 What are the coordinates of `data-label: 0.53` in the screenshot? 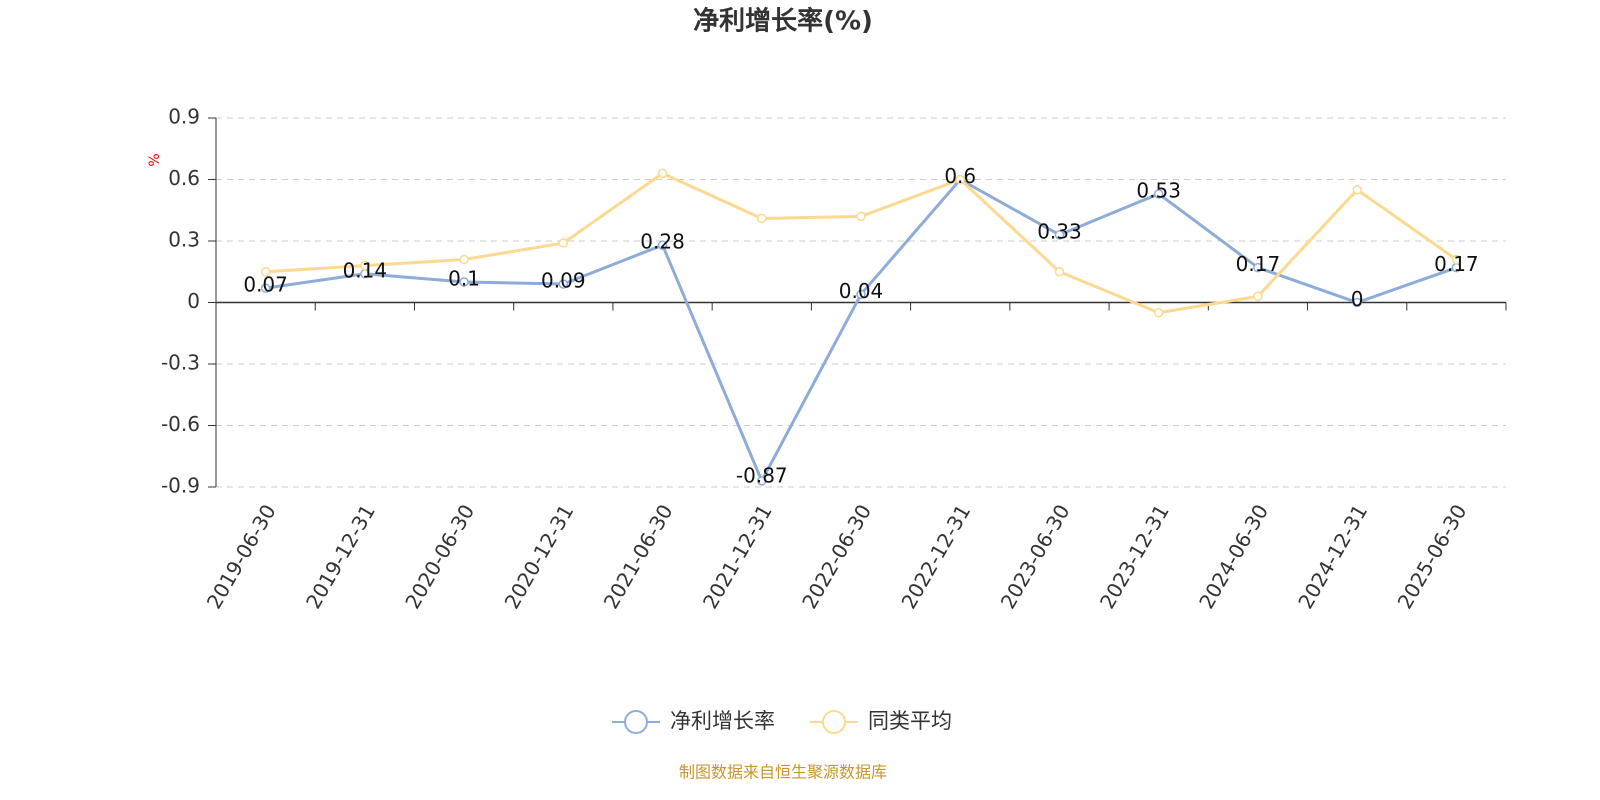 It's located at (1158, 190).